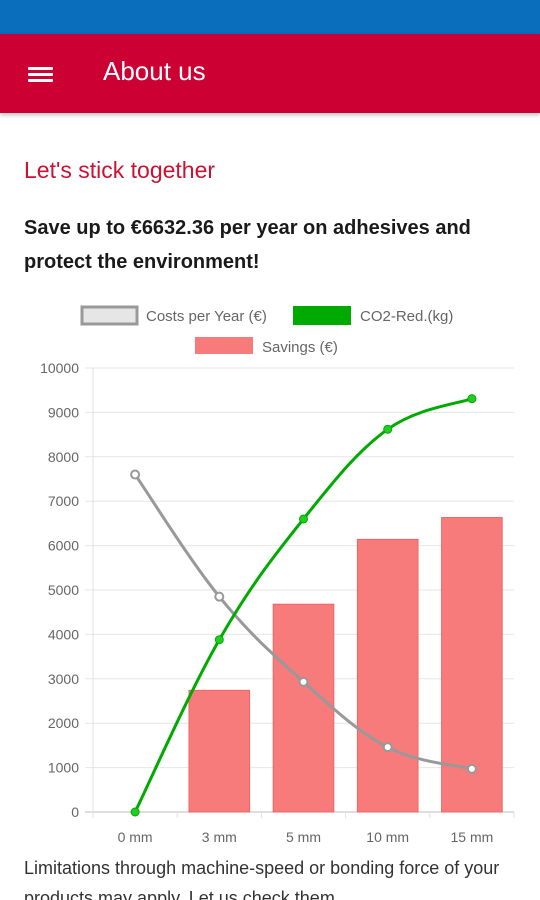 The width and height of the screenshot is (540, 900). What do you see at coordinates (63, 679) in the screenshot?
I see `y-tick-label: 3000` at bounding box center [63, 679].